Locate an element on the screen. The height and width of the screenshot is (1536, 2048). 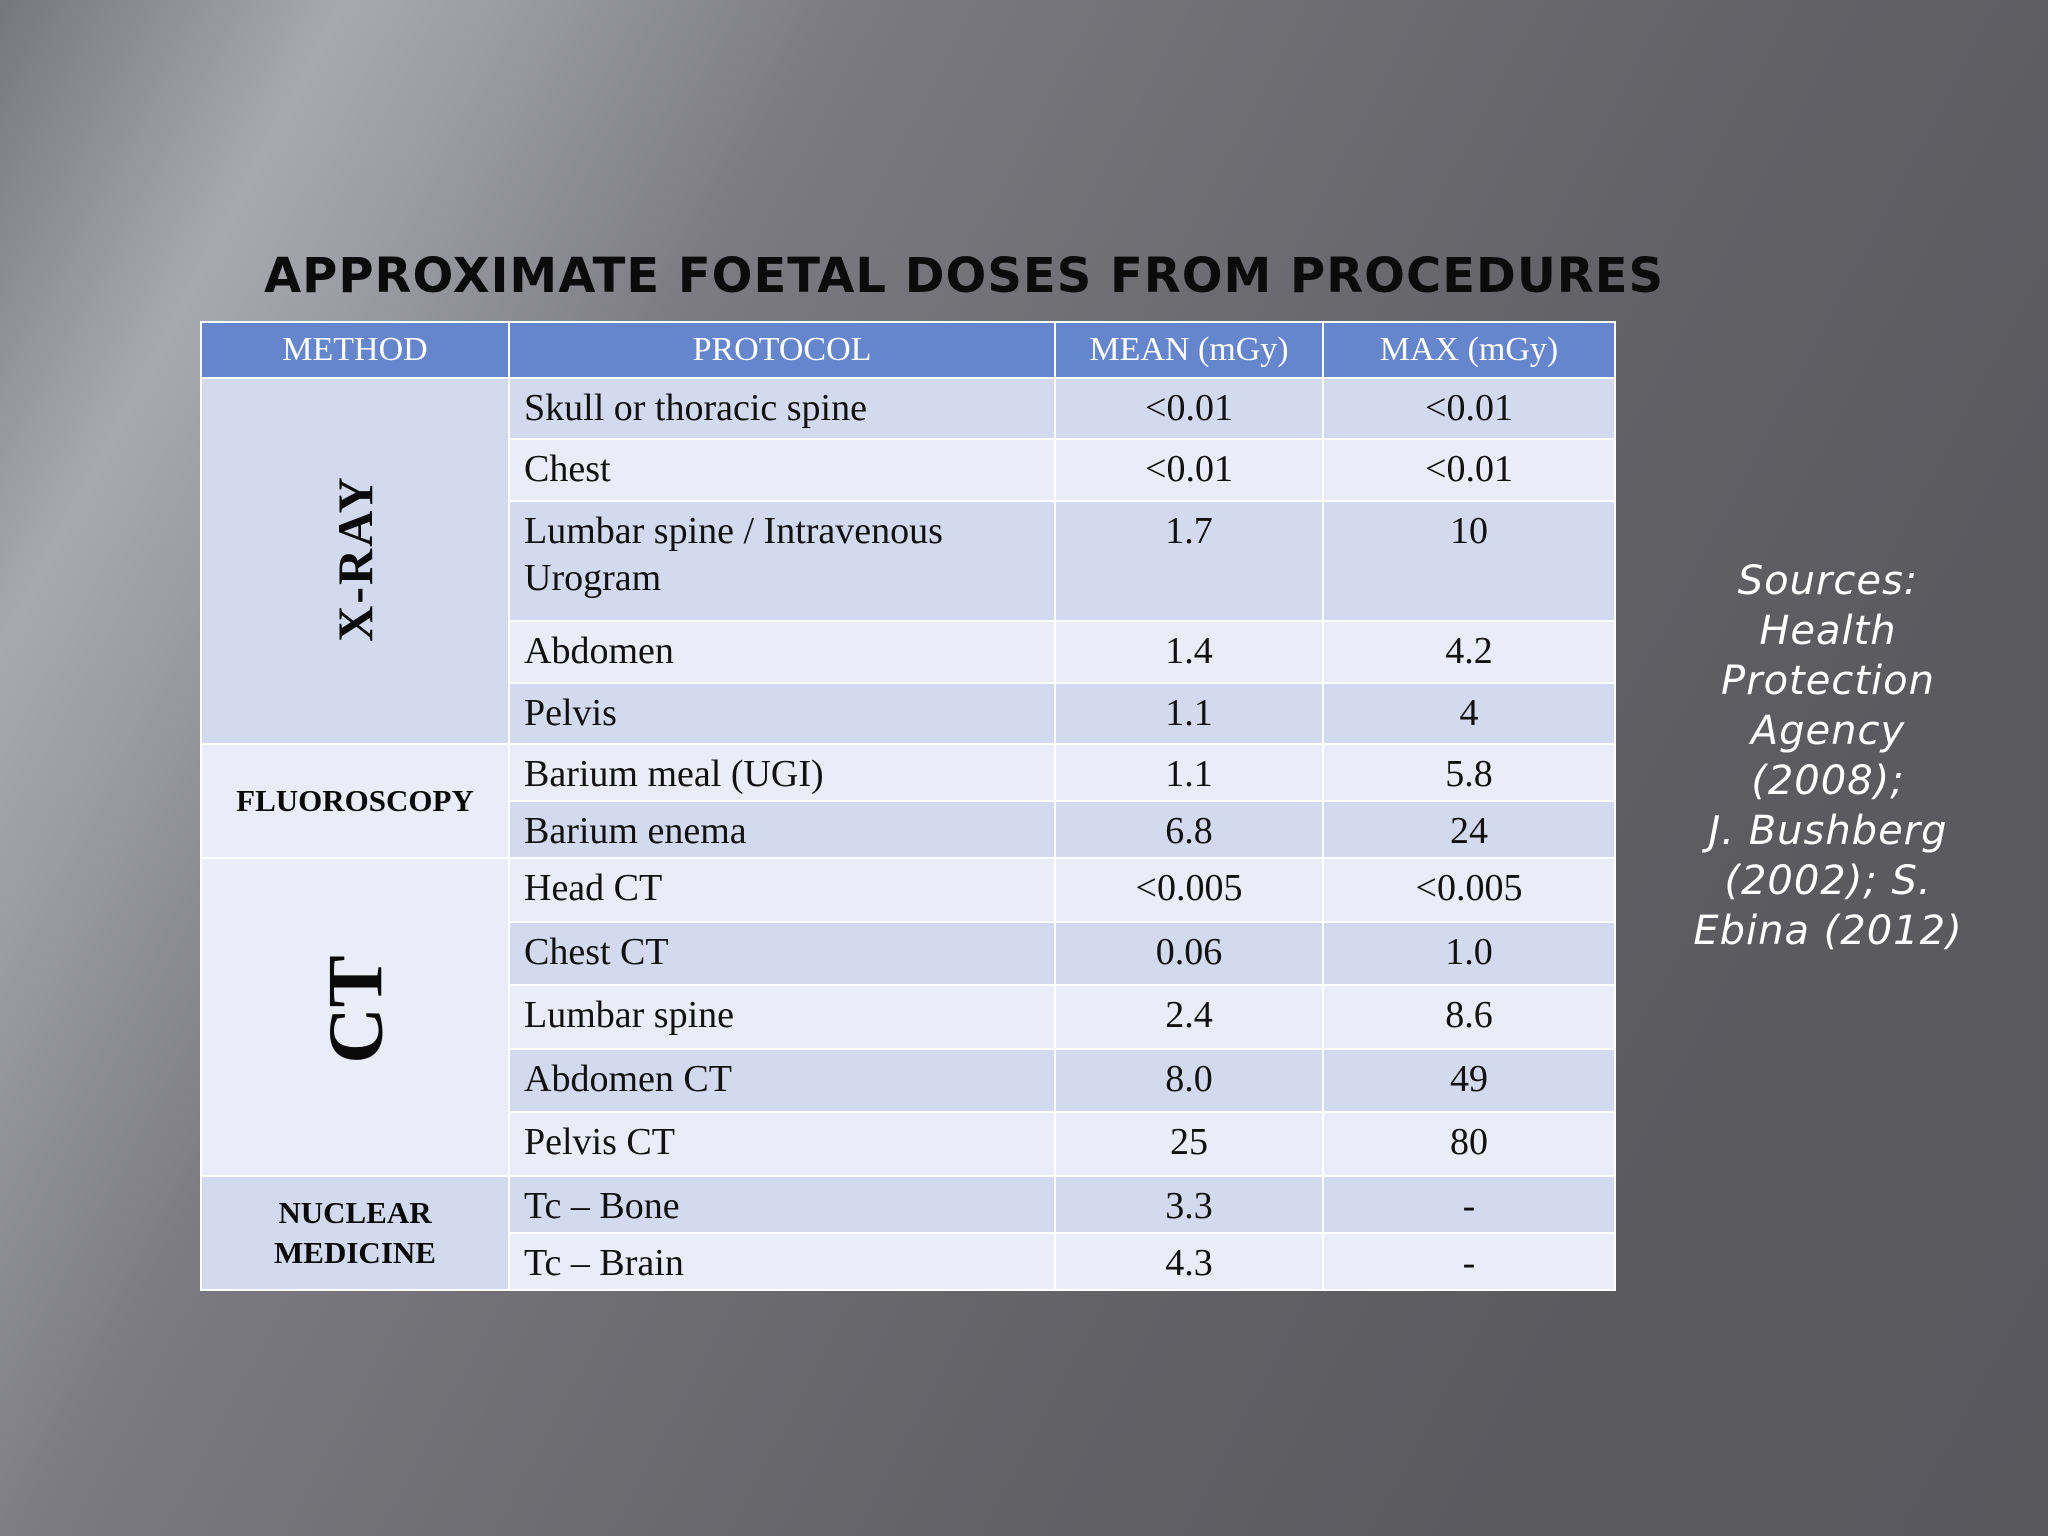
protocol-cell: Head CT is located at coordinates (782, 890).